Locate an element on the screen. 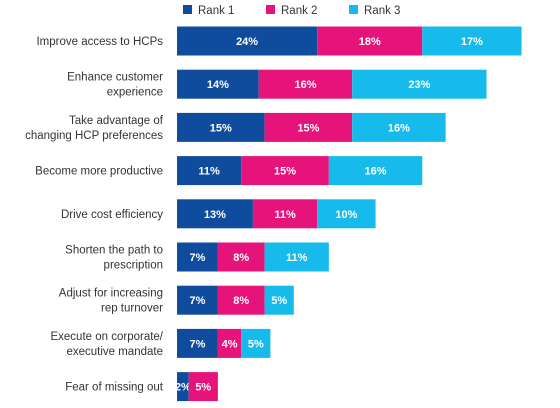 This screenshot has height=408, width=560. legend-label-rank-2: Rank 2 is located at coordinates (299, 11).